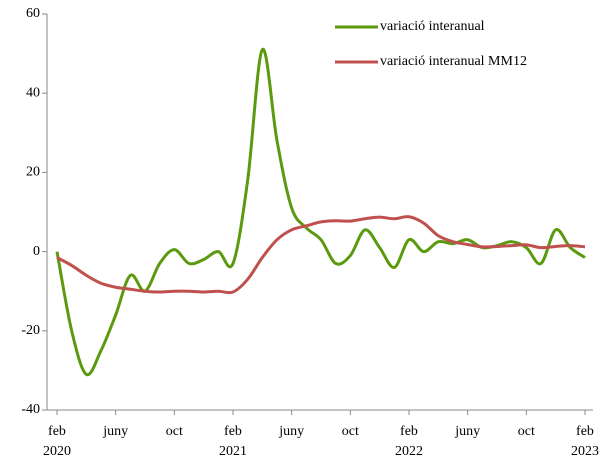  Describe the element at coordinates (453, 61) in the screenshot. I see `legend-label: variació interanual MM12` at that location.